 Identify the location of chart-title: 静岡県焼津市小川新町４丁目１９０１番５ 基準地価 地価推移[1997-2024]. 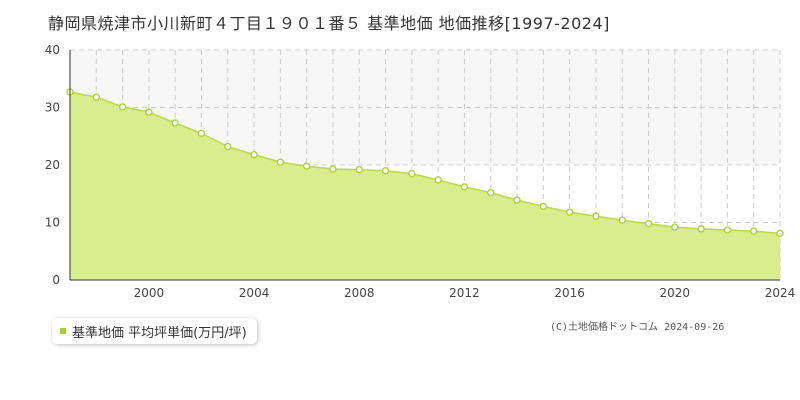
(329, 23).